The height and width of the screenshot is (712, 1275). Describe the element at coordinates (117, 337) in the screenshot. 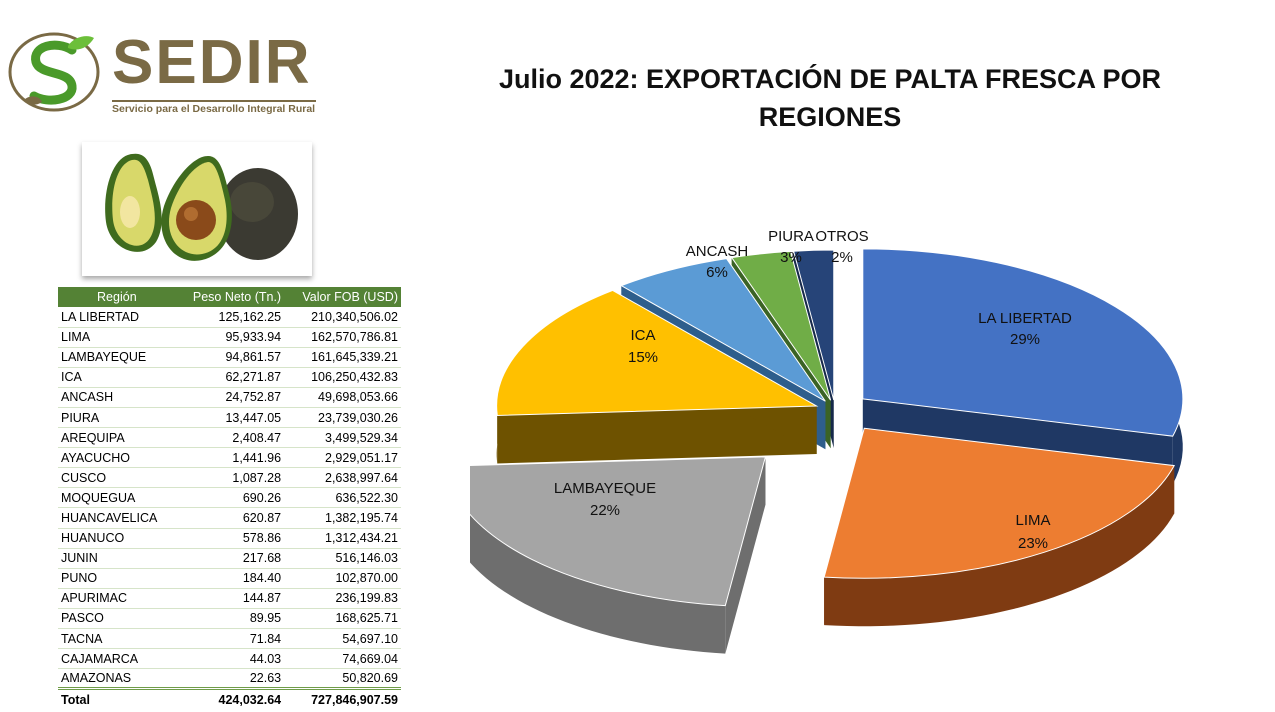

I see `region-cell: LIMA` at that location.